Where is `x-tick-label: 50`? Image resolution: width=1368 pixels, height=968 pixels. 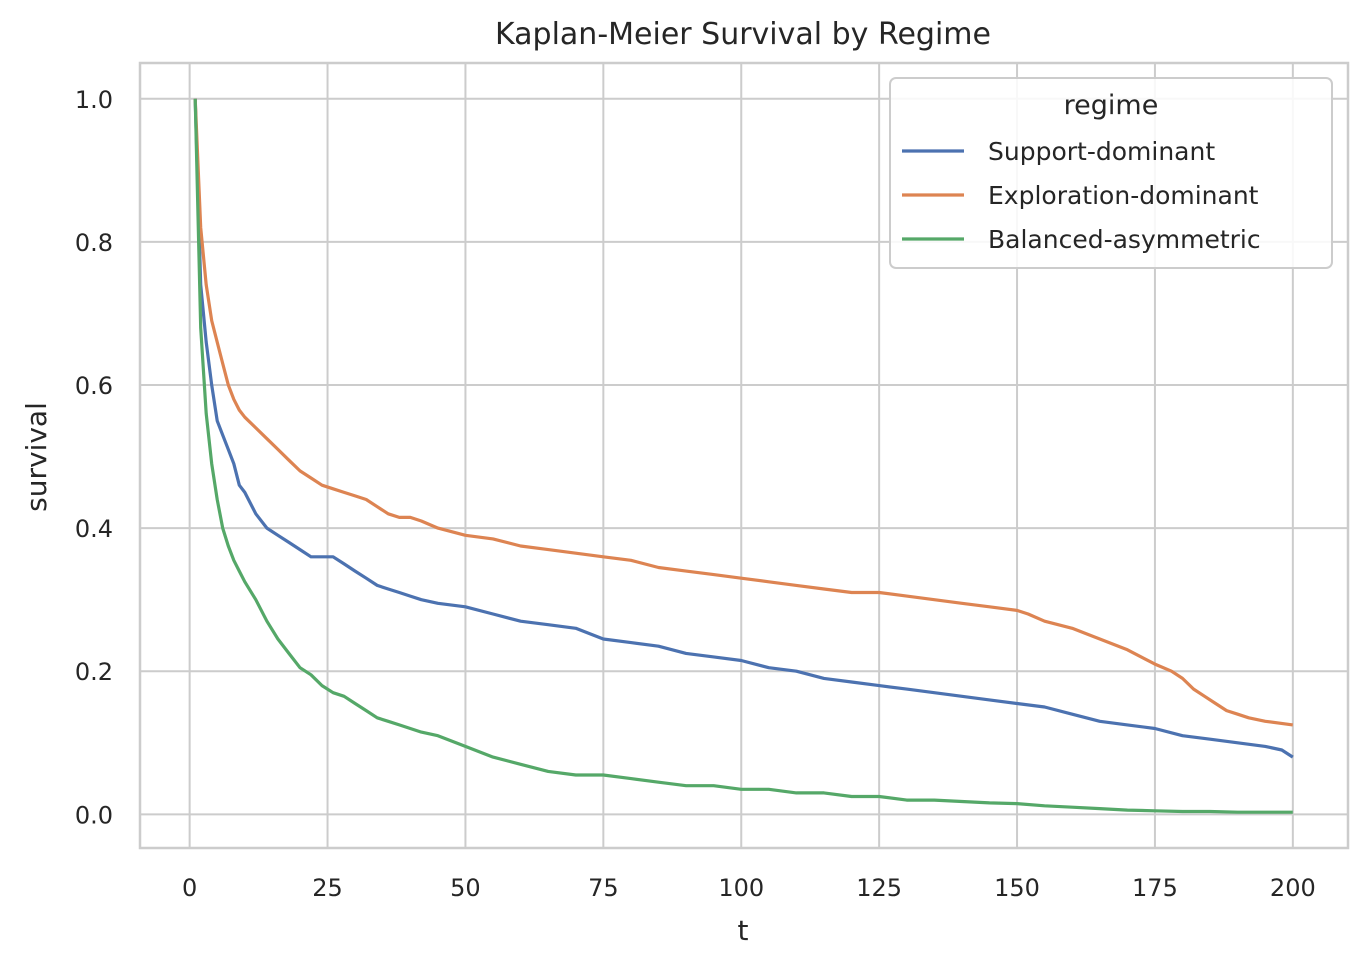 x-tick-label: 50 is located at coordinates (465, 888).